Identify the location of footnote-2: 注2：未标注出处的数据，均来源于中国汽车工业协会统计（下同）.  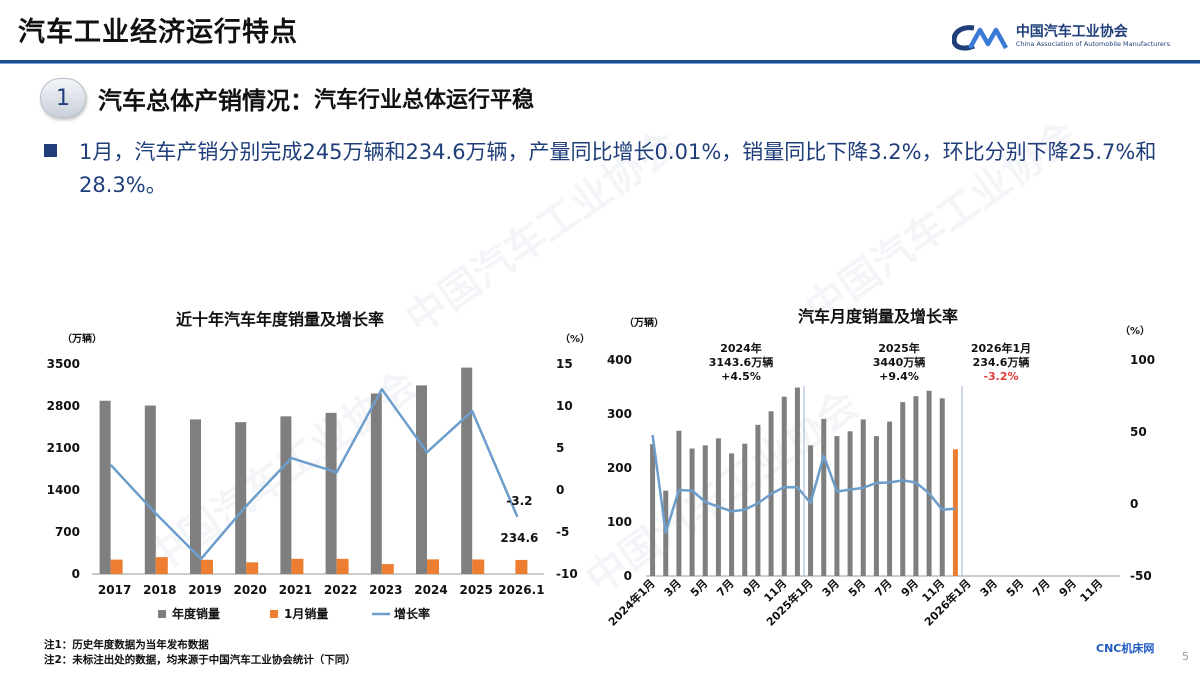
(200, 660).